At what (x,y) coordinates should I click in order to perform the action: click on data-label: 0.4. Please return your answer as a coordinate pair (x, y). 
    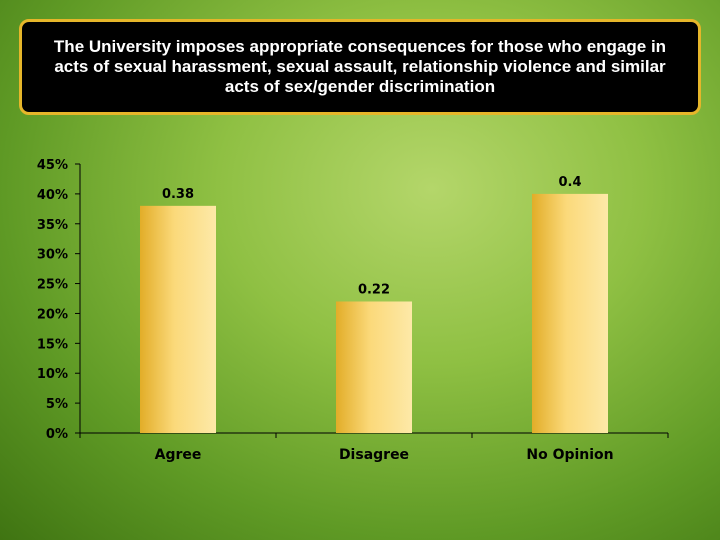
    Looking at the image, I should click on (569, 182).